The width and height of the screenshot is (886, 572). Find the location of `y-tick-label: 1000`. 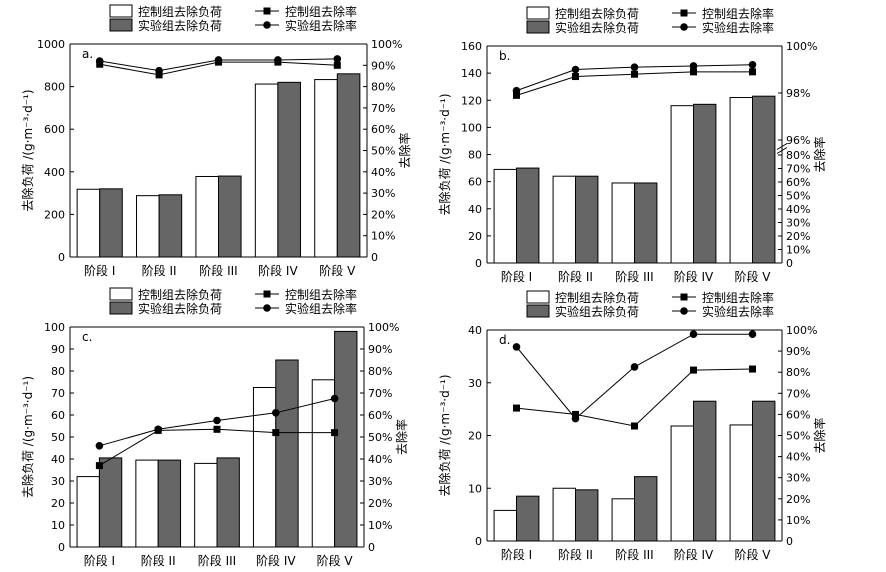

y-tick-label: 1000 is located at coordinates (51, 44).